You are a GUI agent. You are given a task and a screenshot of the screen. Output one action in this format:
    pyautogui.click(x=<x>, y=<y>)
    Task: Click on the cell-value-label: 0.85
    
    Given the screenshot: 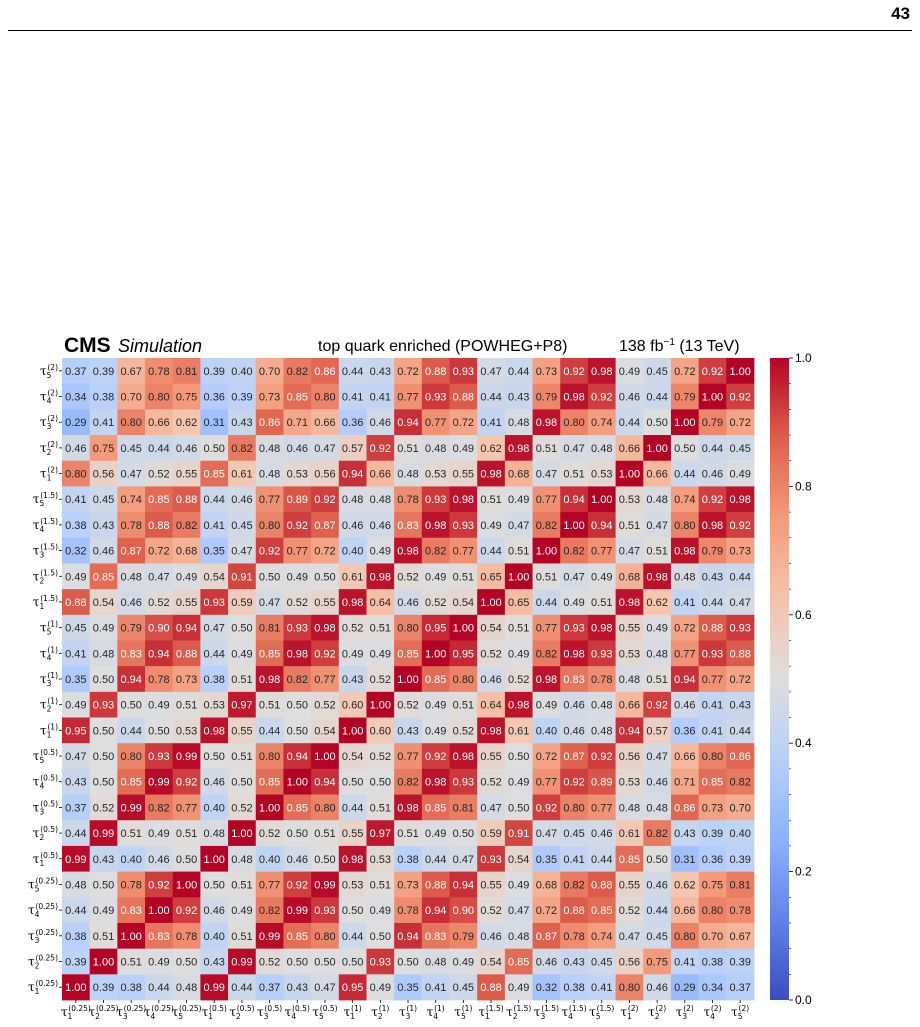 What is the action you would take?
    pyautogui.click(x=601, y=911)
    